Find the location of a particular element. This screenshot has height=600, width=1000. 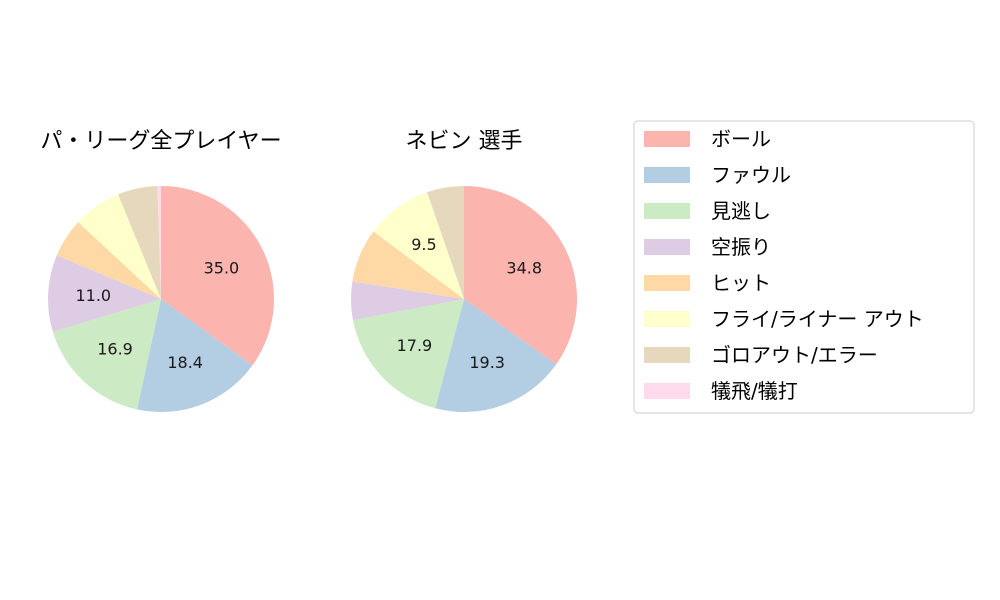

legend-label-sacrifice: 犠飛/犠打 is located at coordinates (754, 391).